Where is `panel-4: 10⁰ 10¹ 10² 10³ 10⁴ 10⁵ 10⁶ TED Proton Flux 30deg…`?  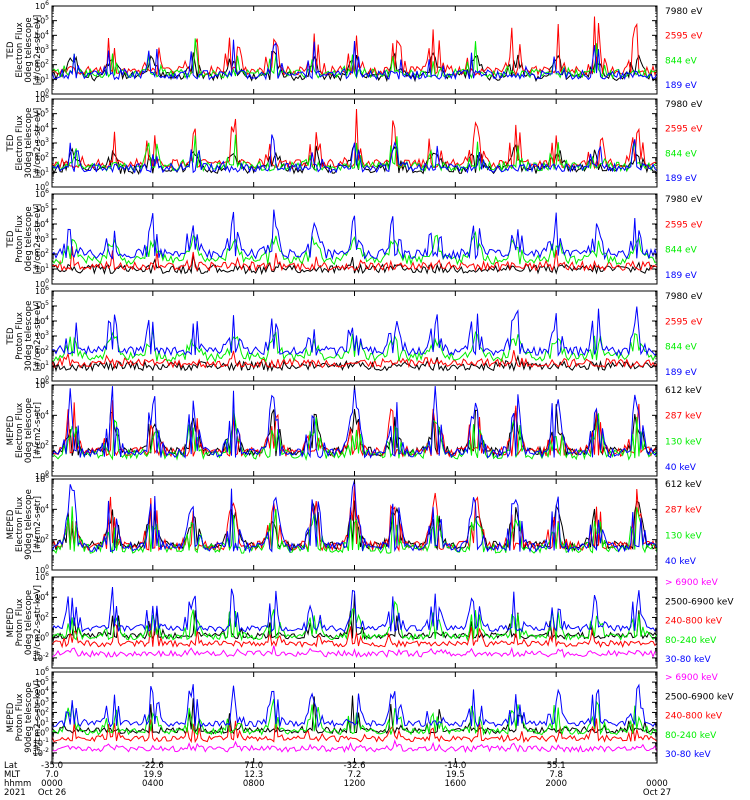 panel-4: 10⁰ 10¹ 10² 10³ 10⁴ 10⁵ 10⁶ TED Proton Flux 30deg… is located at coordinates (354, 335).